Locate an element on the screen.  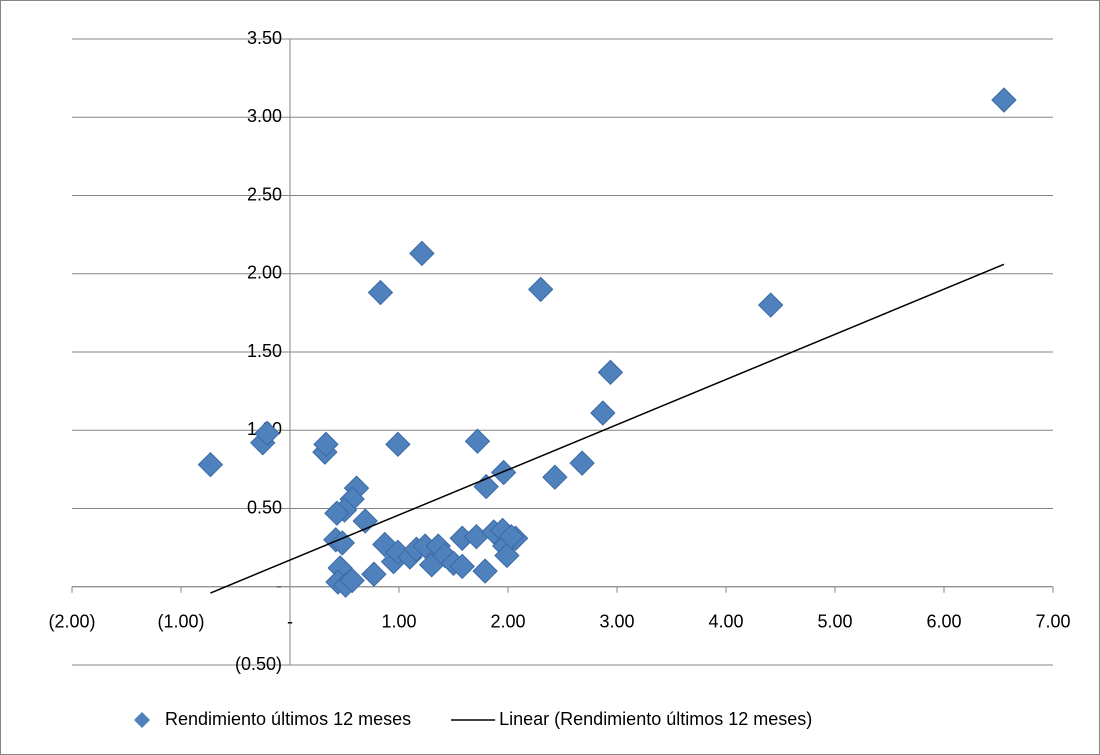
x-tick-label: 3.00 is located at coordinates (616, 622).